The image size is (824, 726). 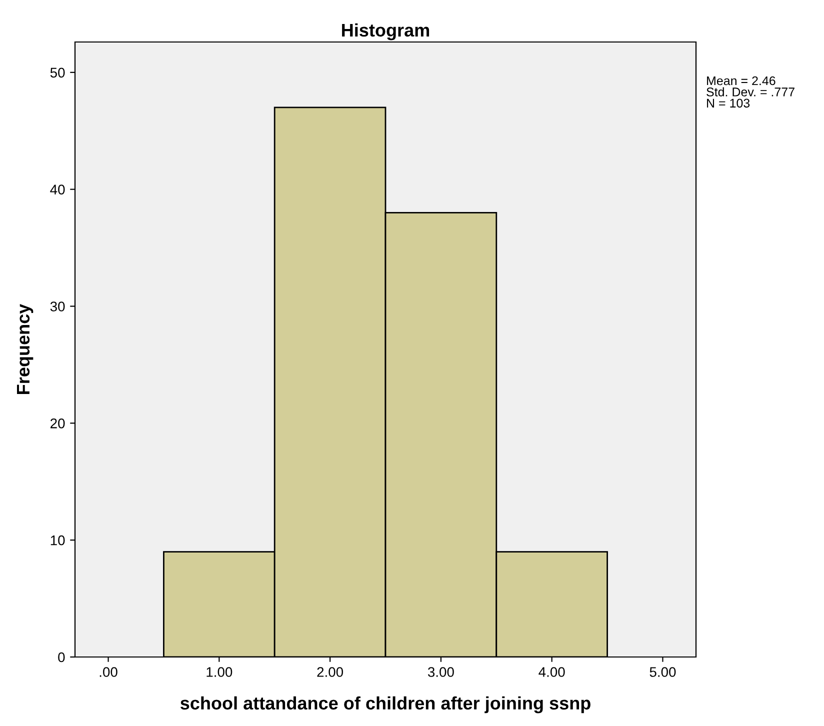 I want to click on y-tick-label: 0, so click(x=61, y=657).